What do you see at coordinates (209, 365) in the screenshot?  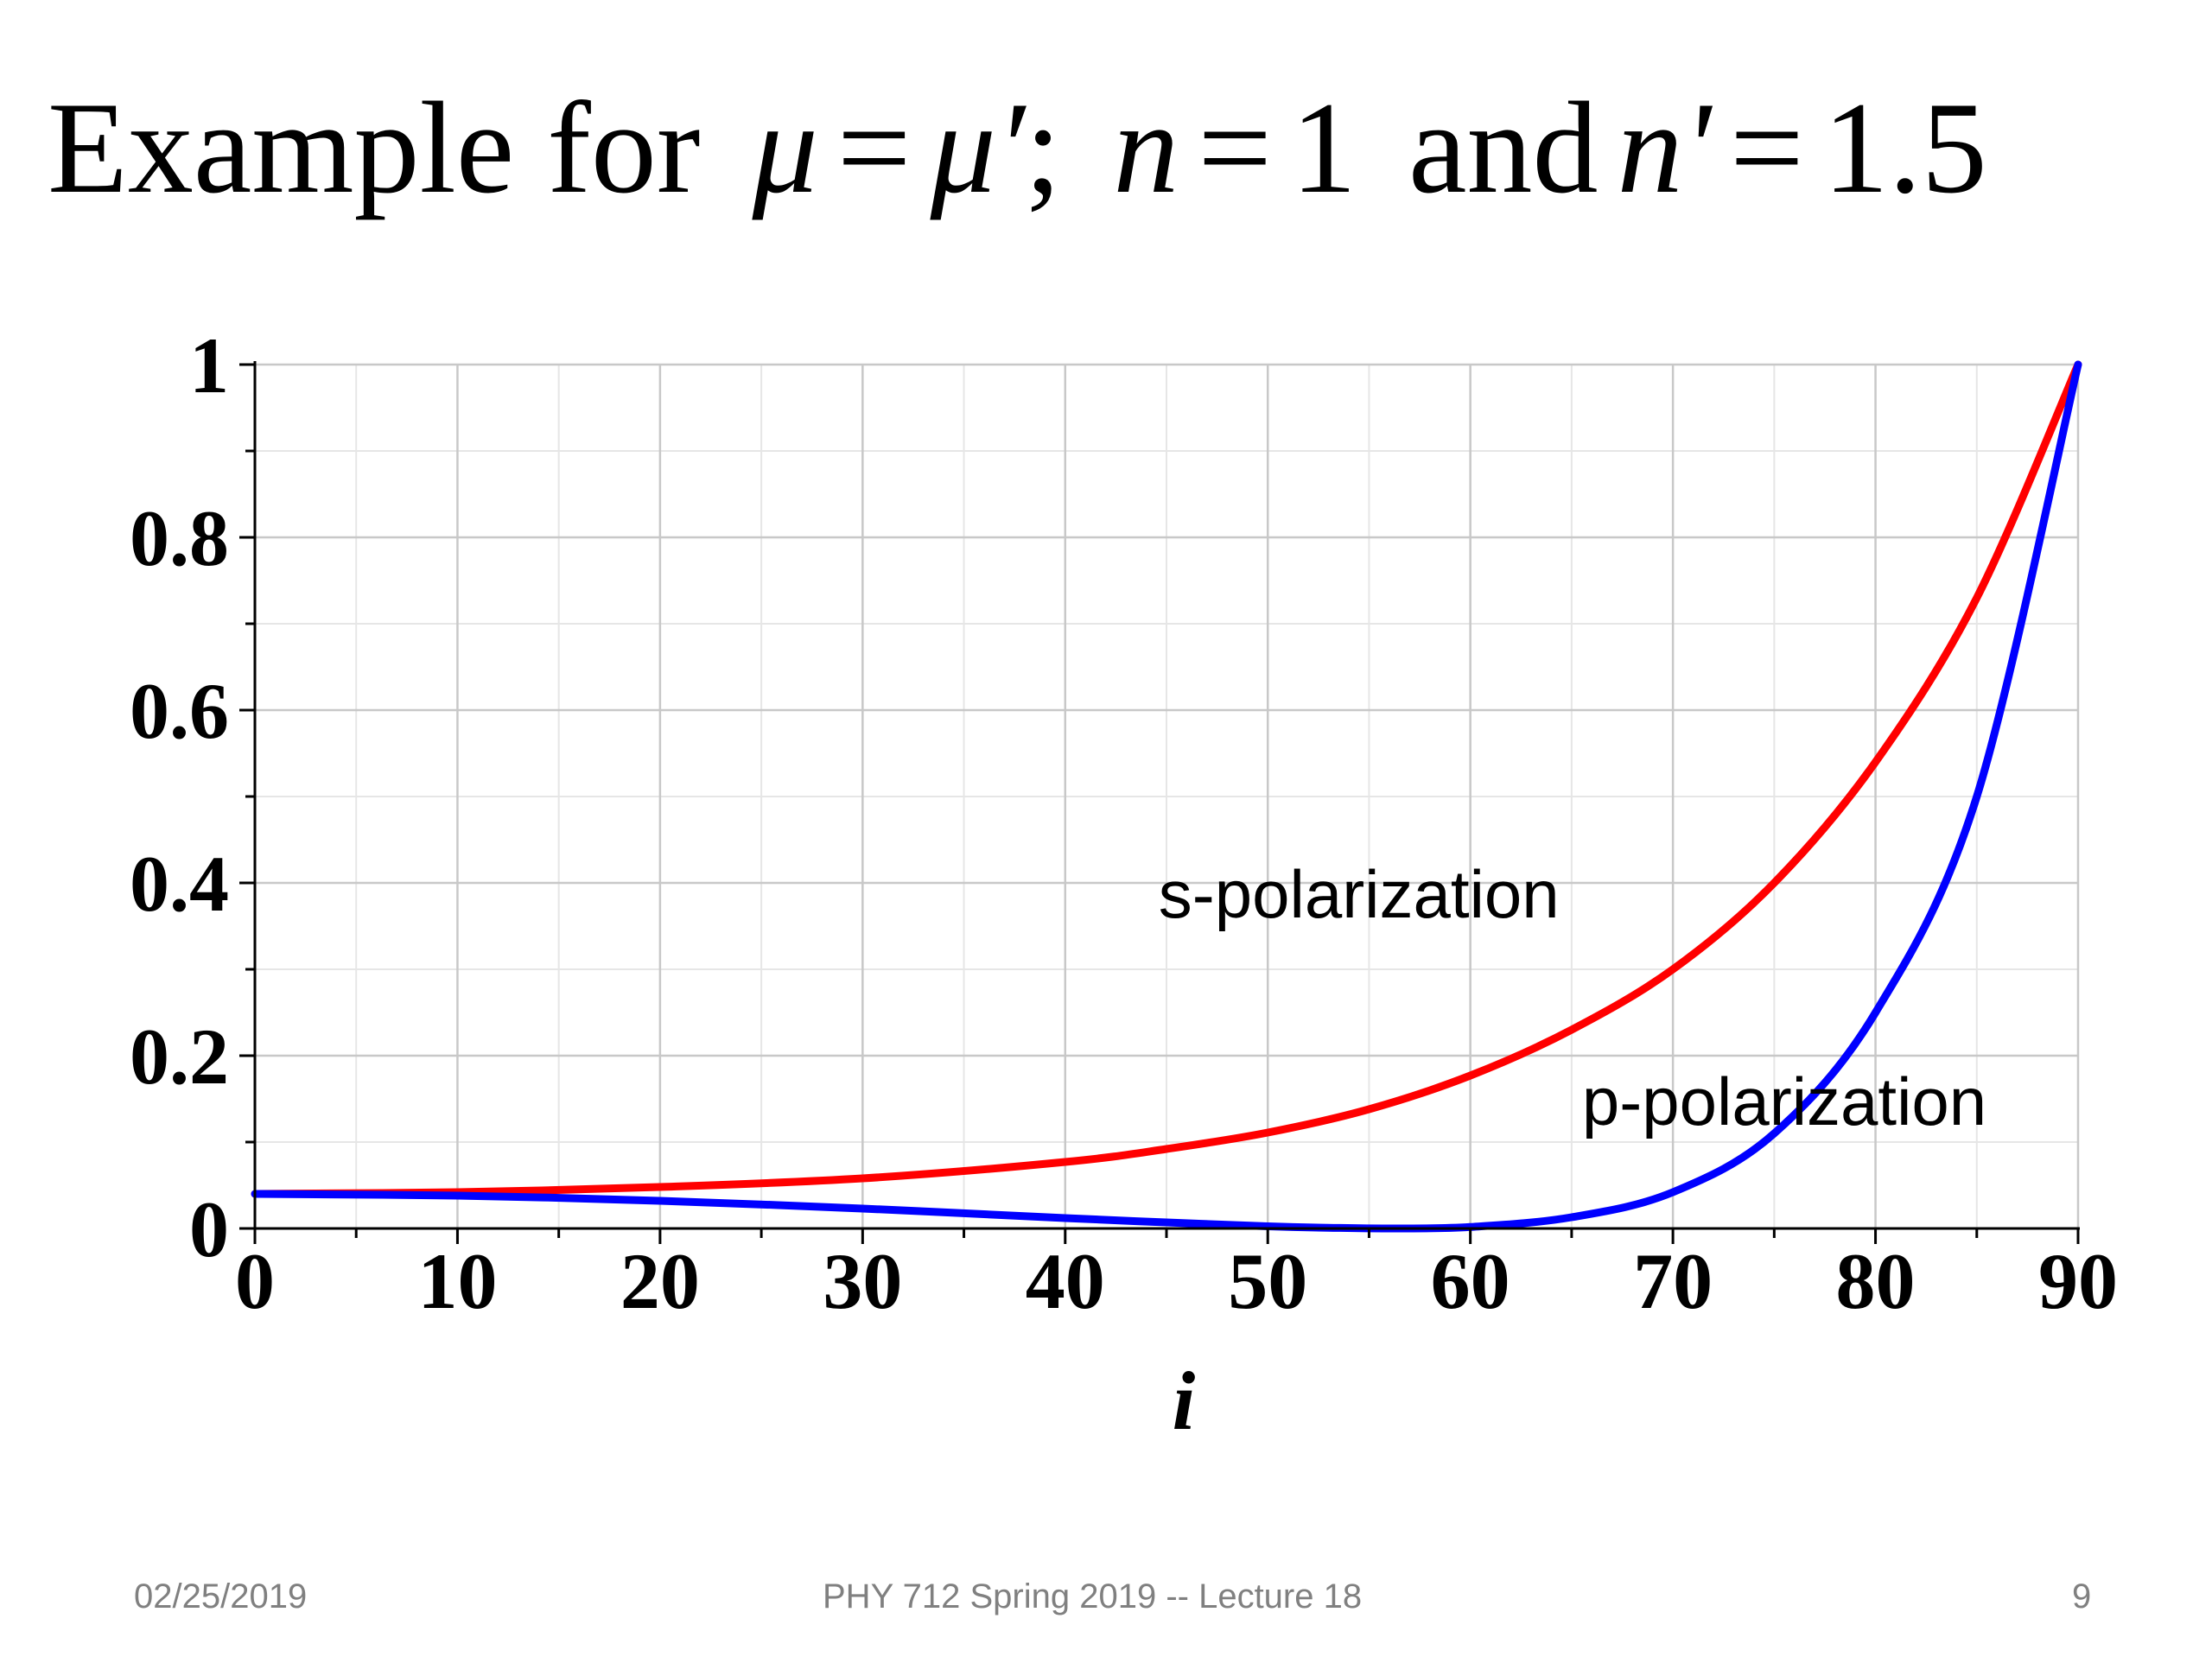 I see `y-tick-label: 1` at bounding box center [209, 365].